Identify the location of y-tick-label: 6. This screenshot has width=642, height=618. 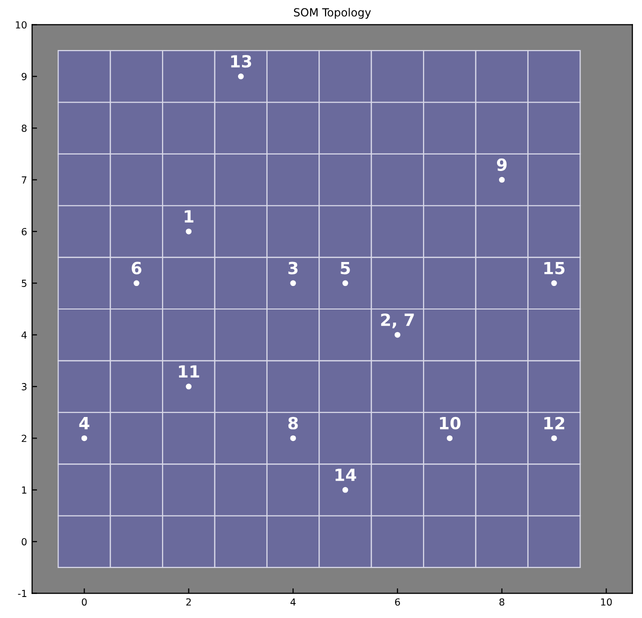
(24, 232).